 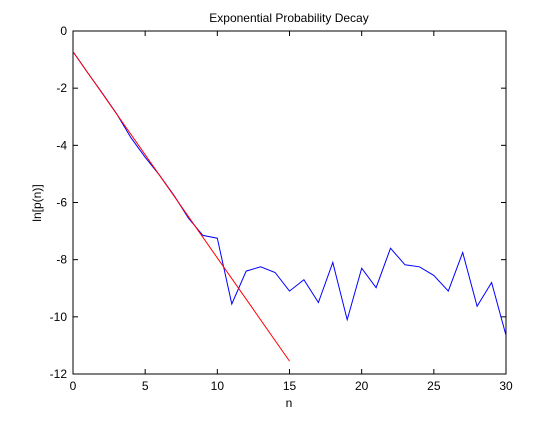 What do you see at coordinates (362, 386) in the screenshot?
I see `x-tick-label: 20` at bounding box center [362, 386].